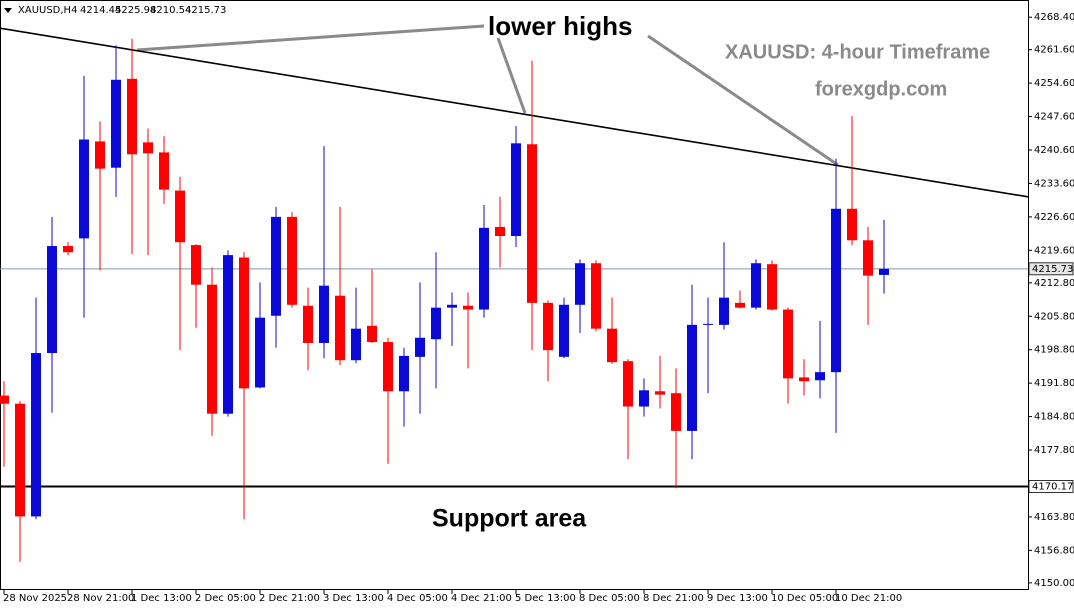  I want to click on x-tick-label: 28 Nov 2025, so click(35, 598).